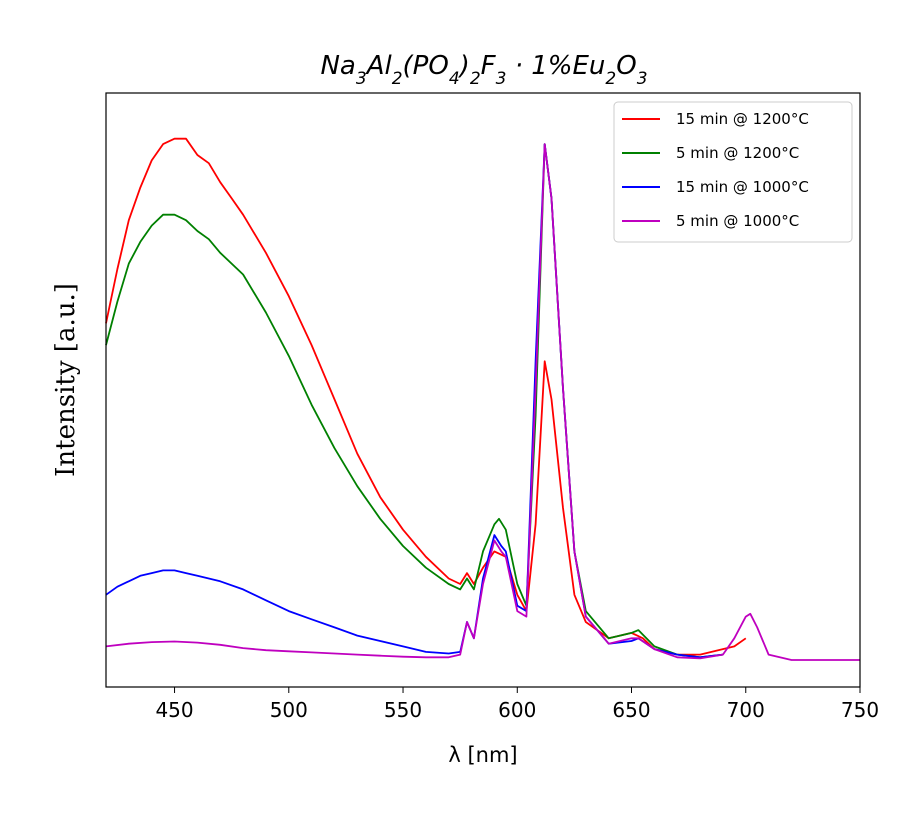  What do you see at coordinates (742, 119) in the screenshot?
I see `legend-label-0: 15 min @ 1200°C` at bounding box center [742, 119].